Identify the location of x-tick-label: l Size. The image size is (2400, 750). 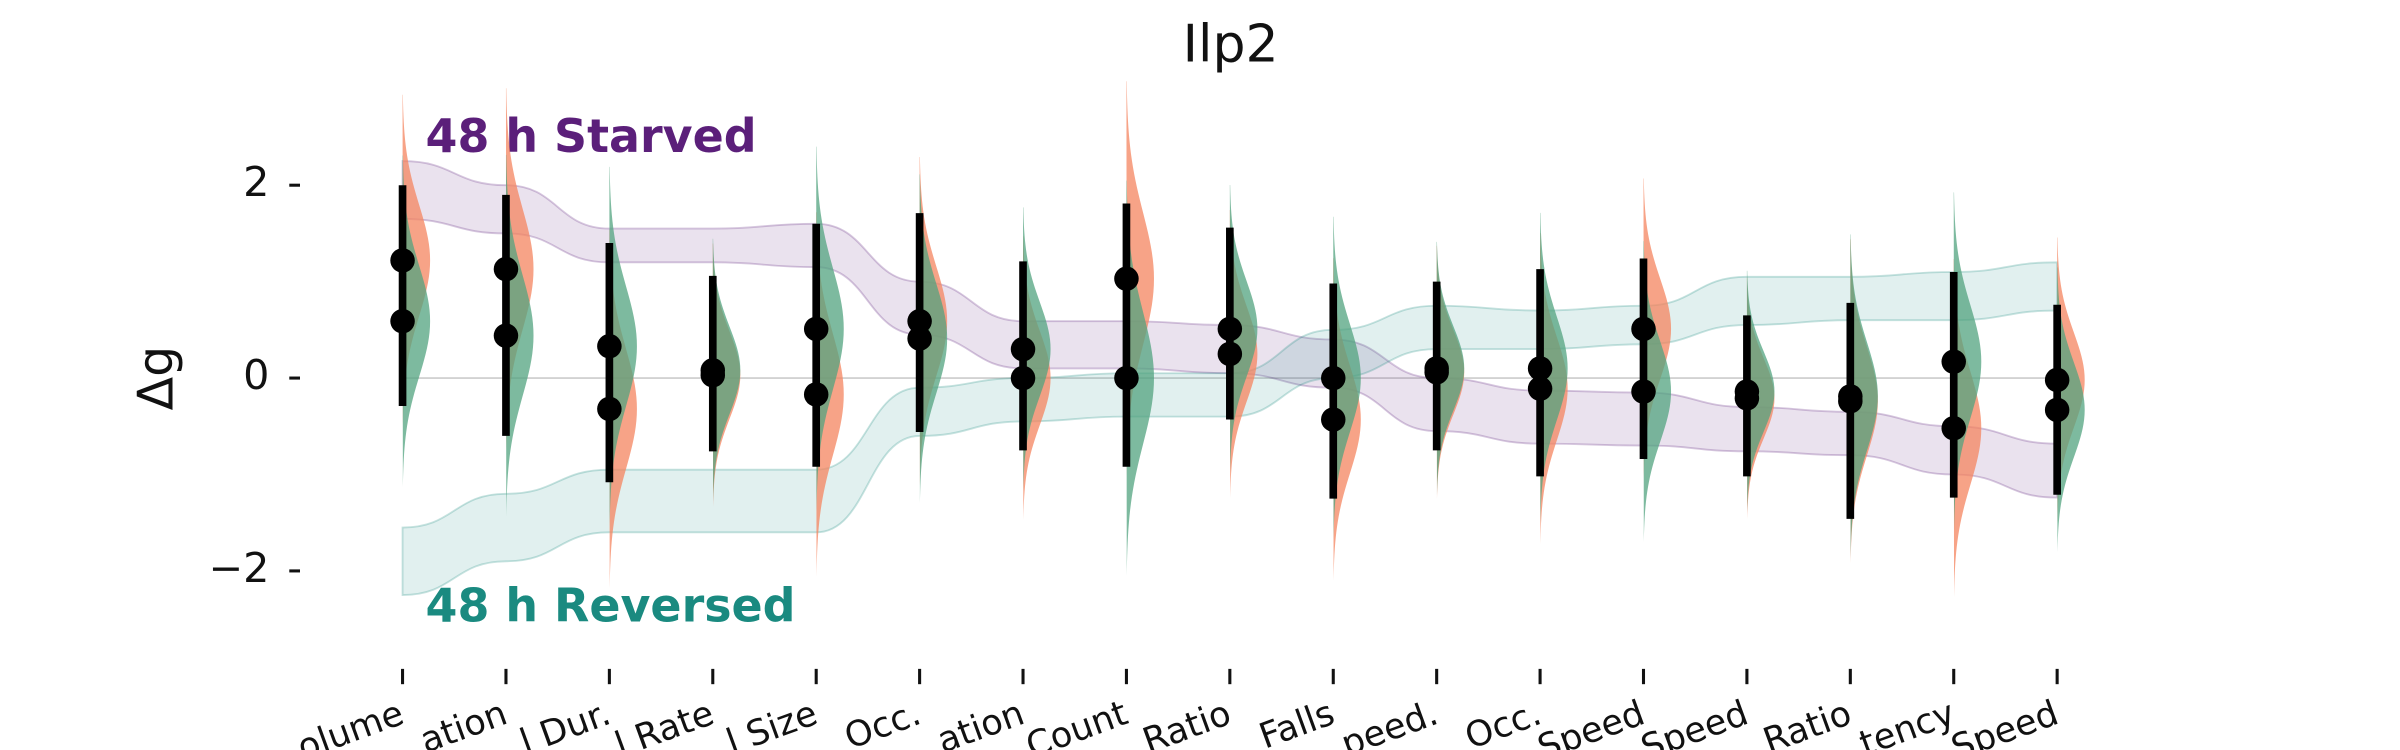
(772, 721).